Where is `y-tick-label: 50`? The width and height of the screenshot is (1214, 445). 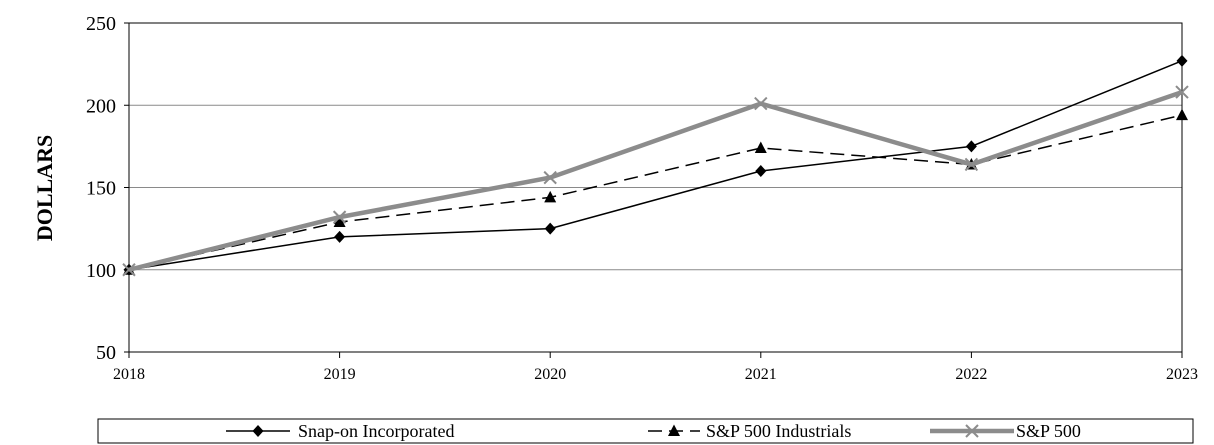
y-tick-label: 50 is located at coordinates (106, 353).